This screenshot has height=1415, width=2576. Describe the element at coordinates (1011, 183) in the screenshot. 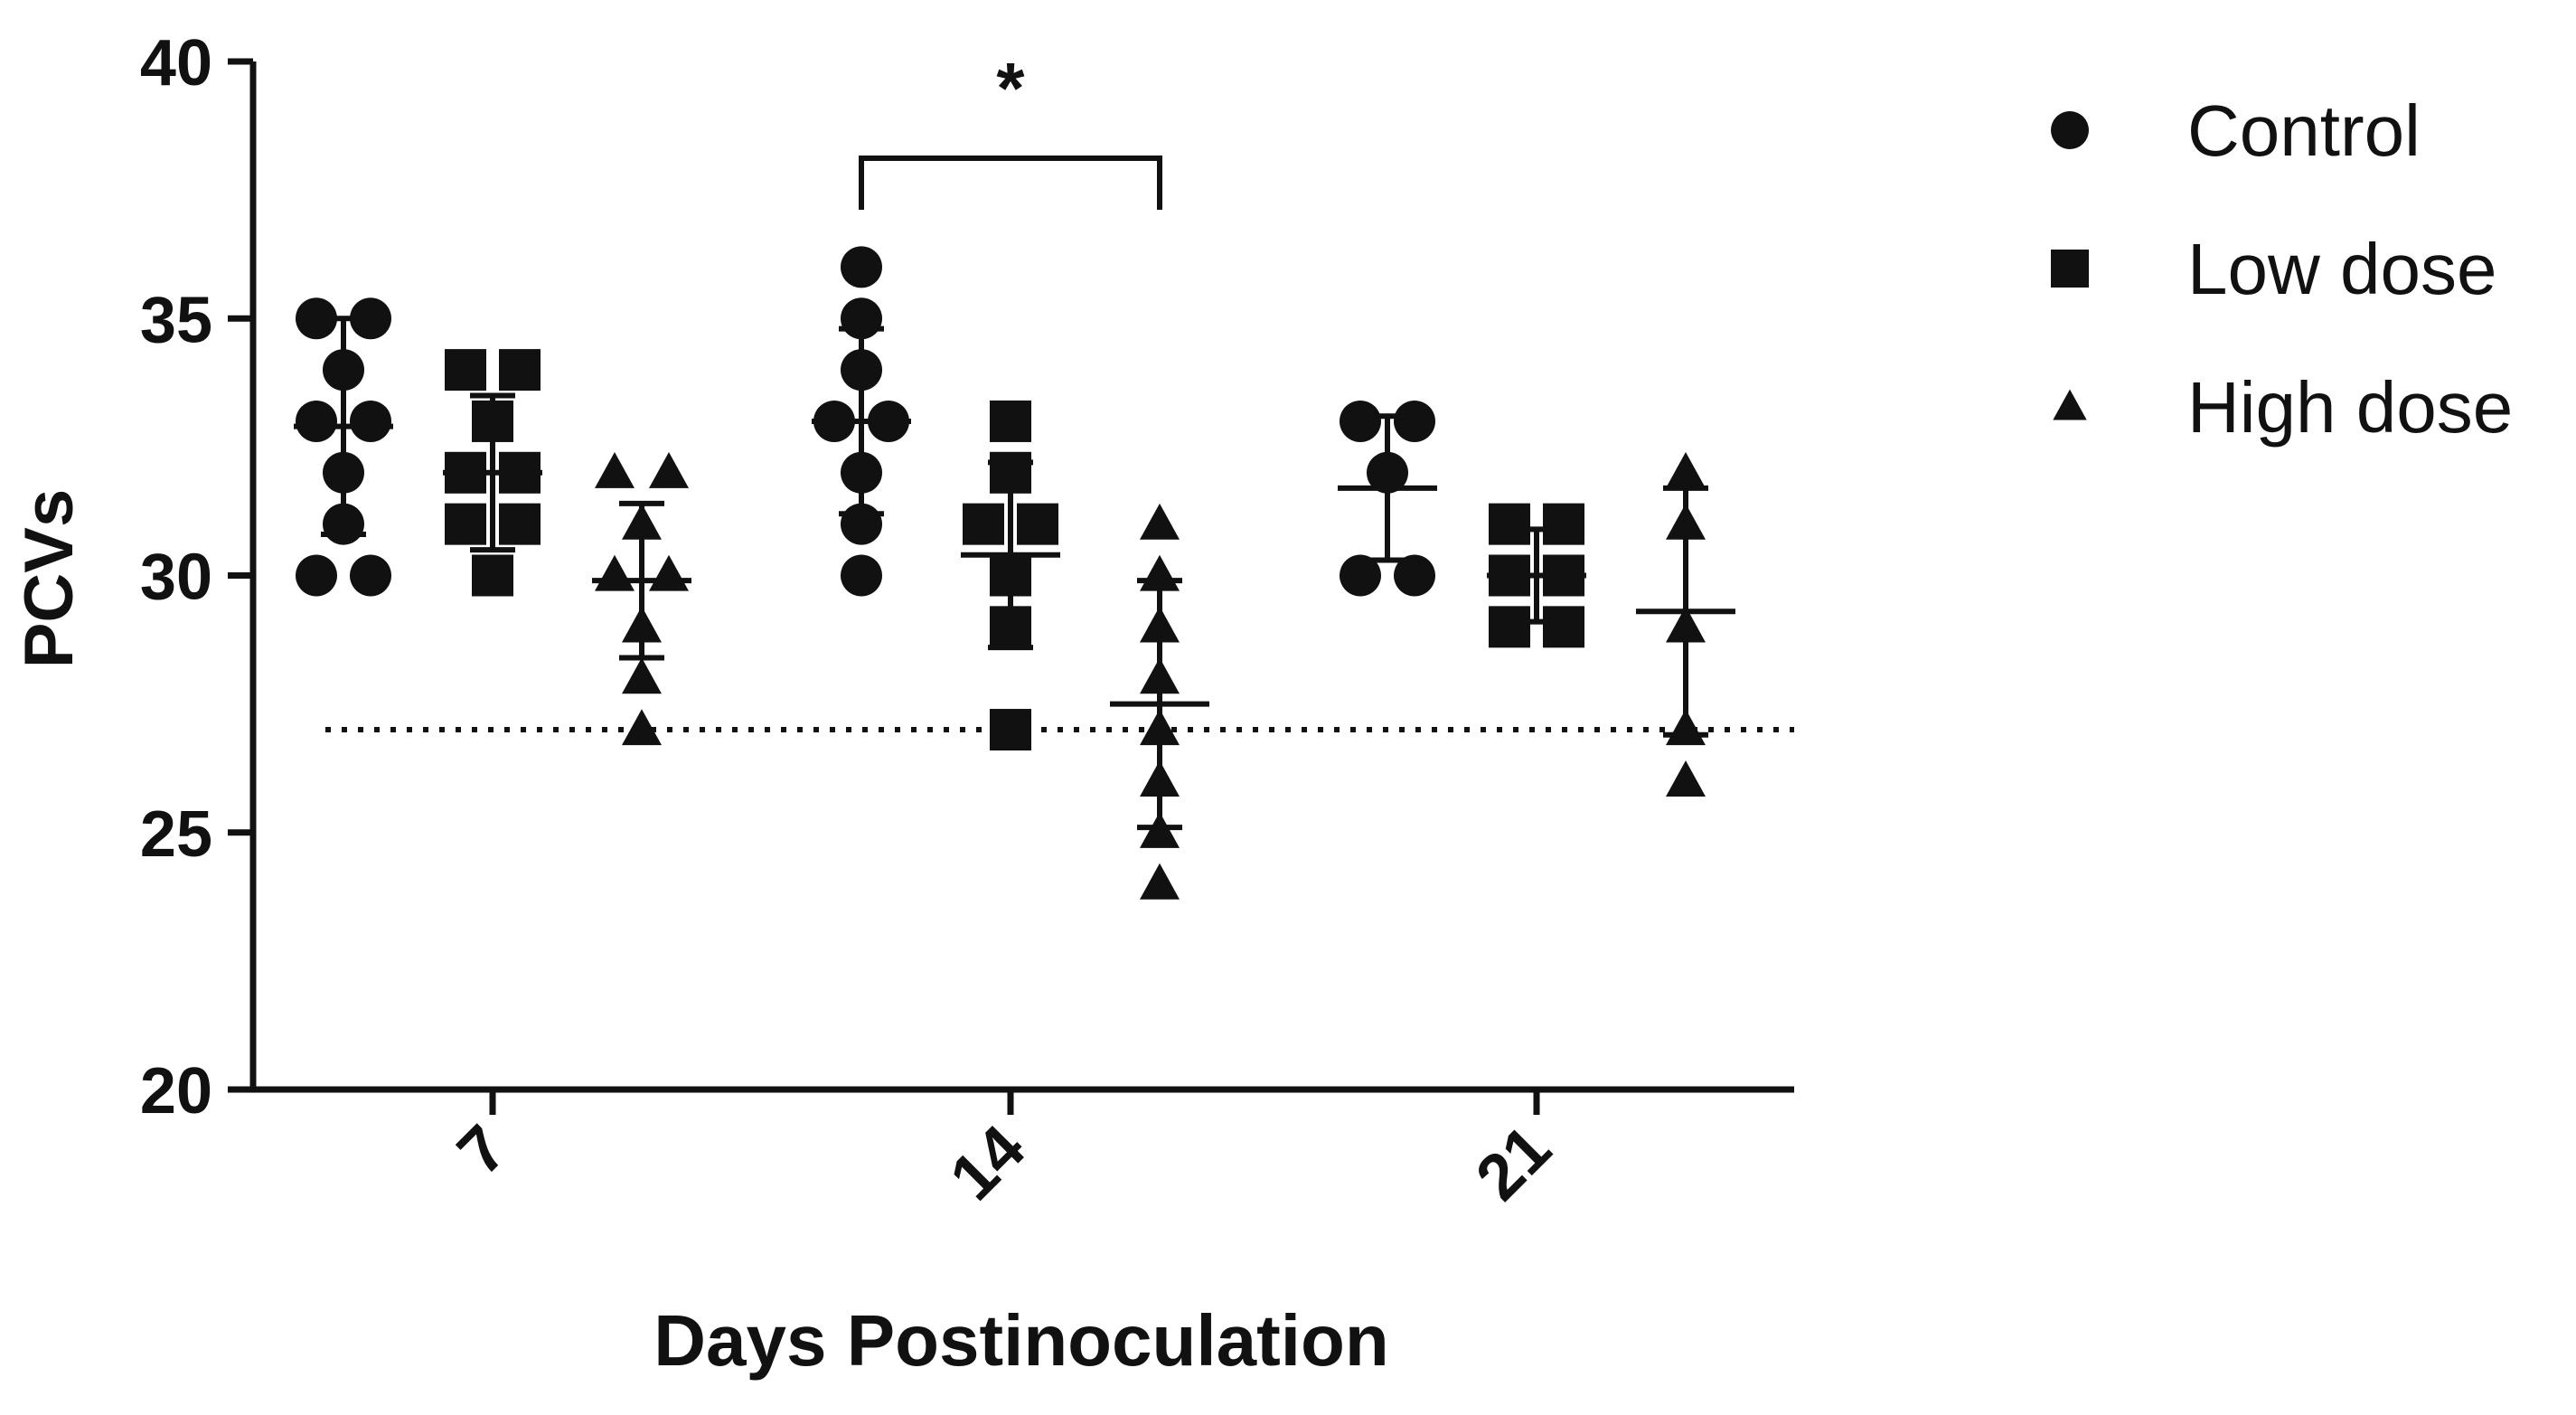

I see `significance-bracket` at that location.